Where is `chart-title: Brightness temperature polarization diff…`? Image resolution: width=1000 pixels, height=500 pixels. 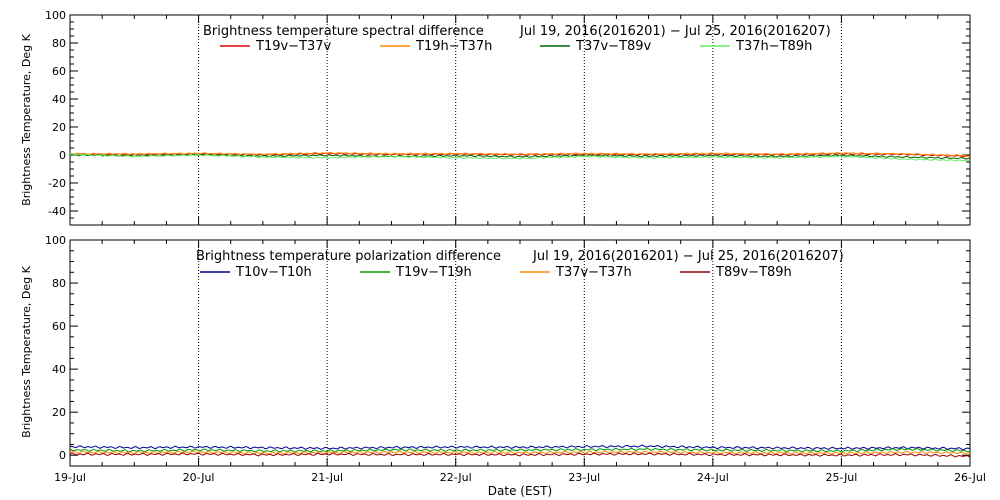
chart-title: Brightness temperature polarization diff… is located at coordinates (348, 256).